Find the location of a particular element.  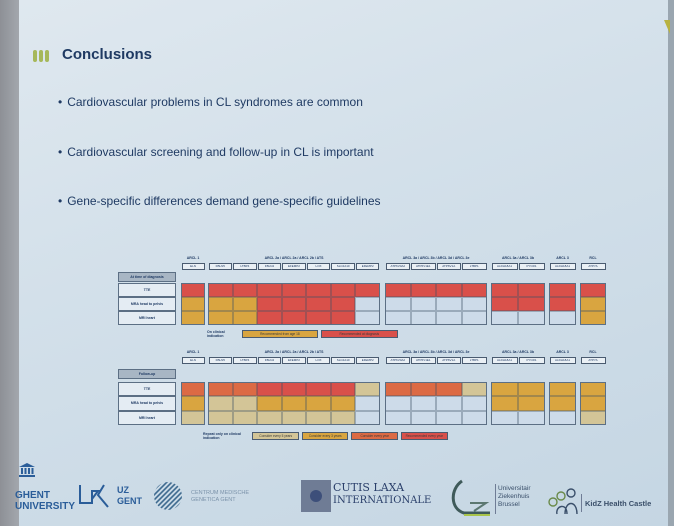

ghent-text-2: UNIVERSITY is located at coordinates (45, 506).